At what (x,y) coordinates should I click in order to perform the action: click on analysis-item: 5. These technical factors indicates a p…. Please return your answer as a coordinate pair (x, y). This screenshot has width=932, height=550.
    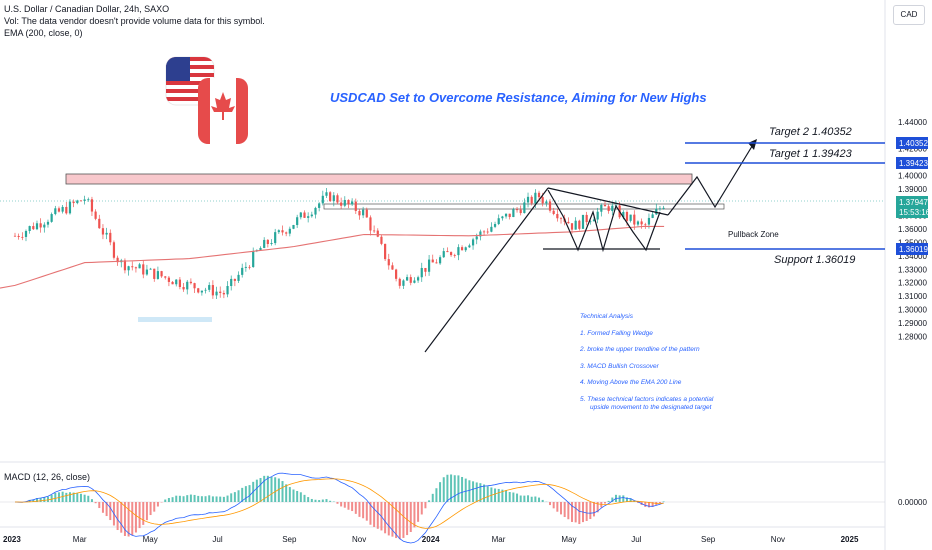
    Looking at the image, I should click on (647, 399).